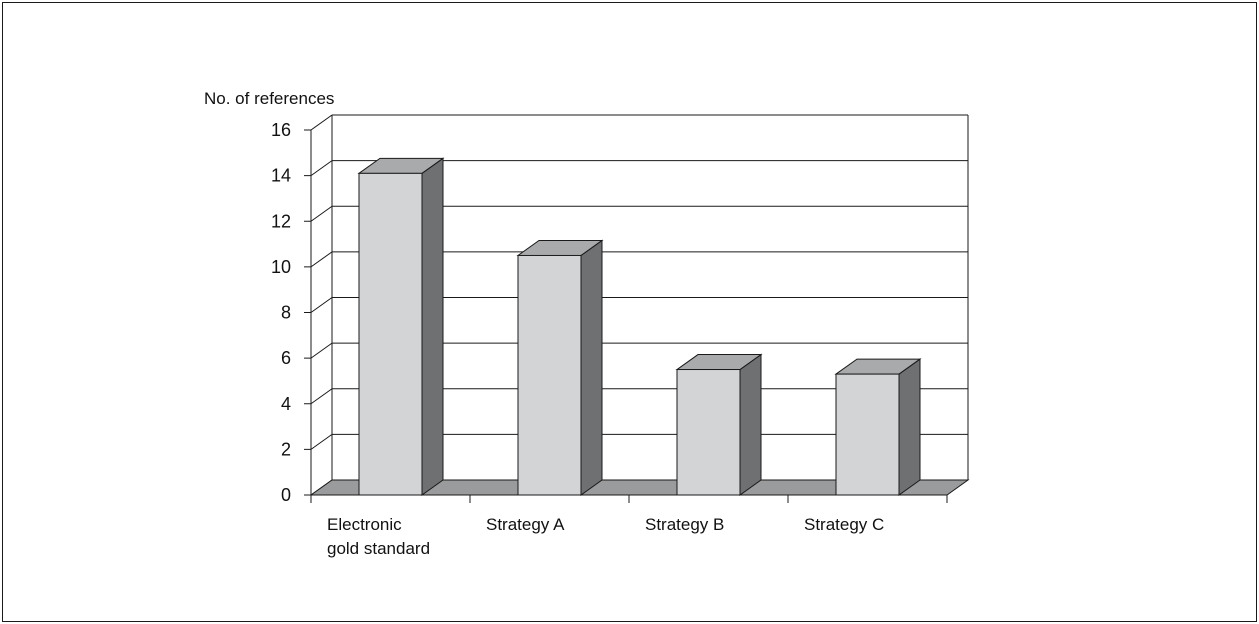 The height and width of the screenshot is (624, 1259). Describe the element at coordinates (525, 524) in the screenshot. I see `x-category-label: Strategy A` at that location.